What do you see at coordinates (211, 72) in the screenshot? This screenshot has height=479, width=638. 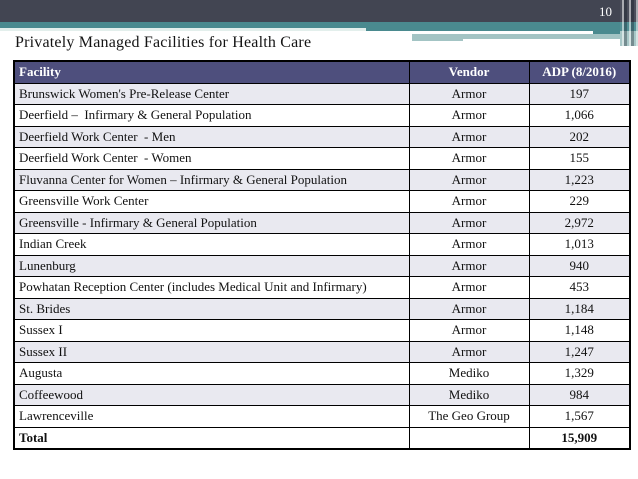 I see `header-facility: Facility` at bounding box center [211, 72].